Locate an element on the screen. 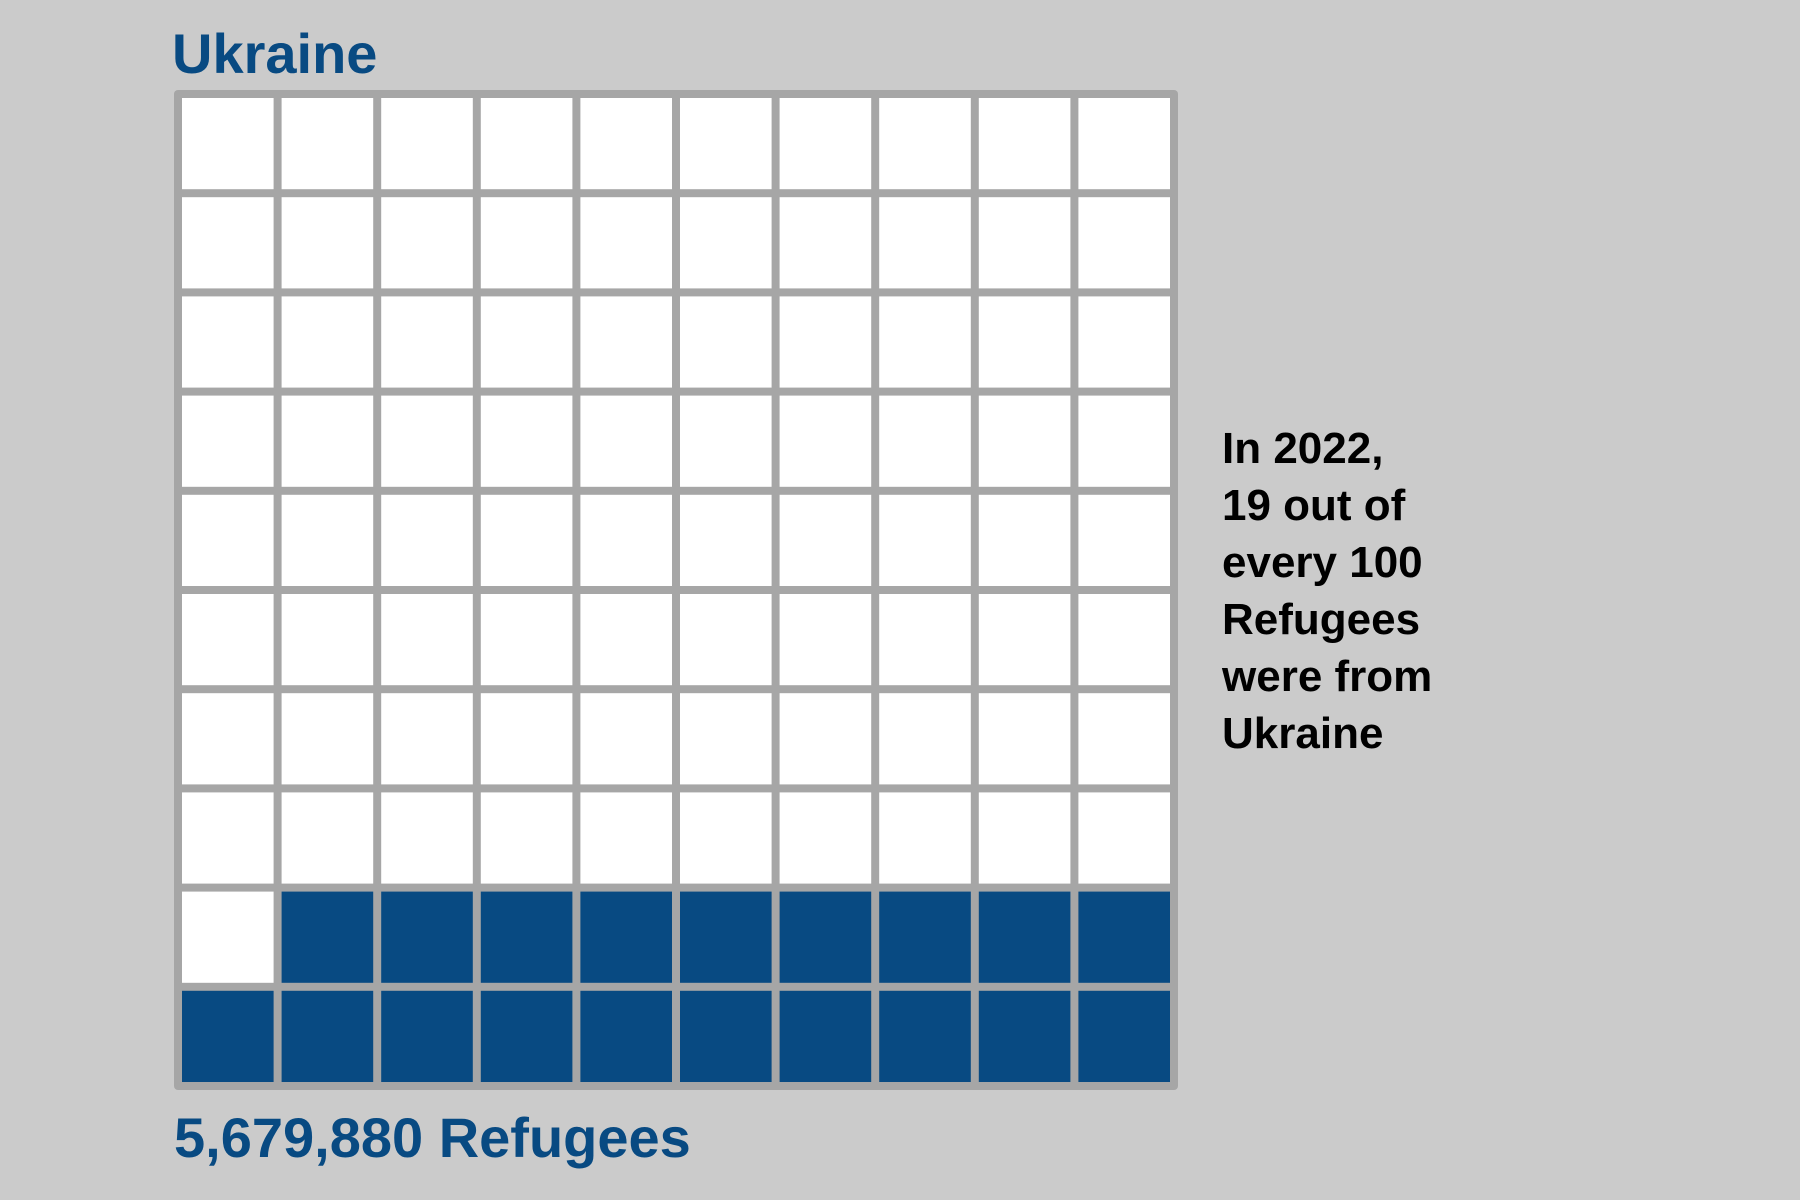 This screenshot has height=1200, width=1800. refugee-count-label: 5,679,880 Refugees is located at coordinates (432, 1138).